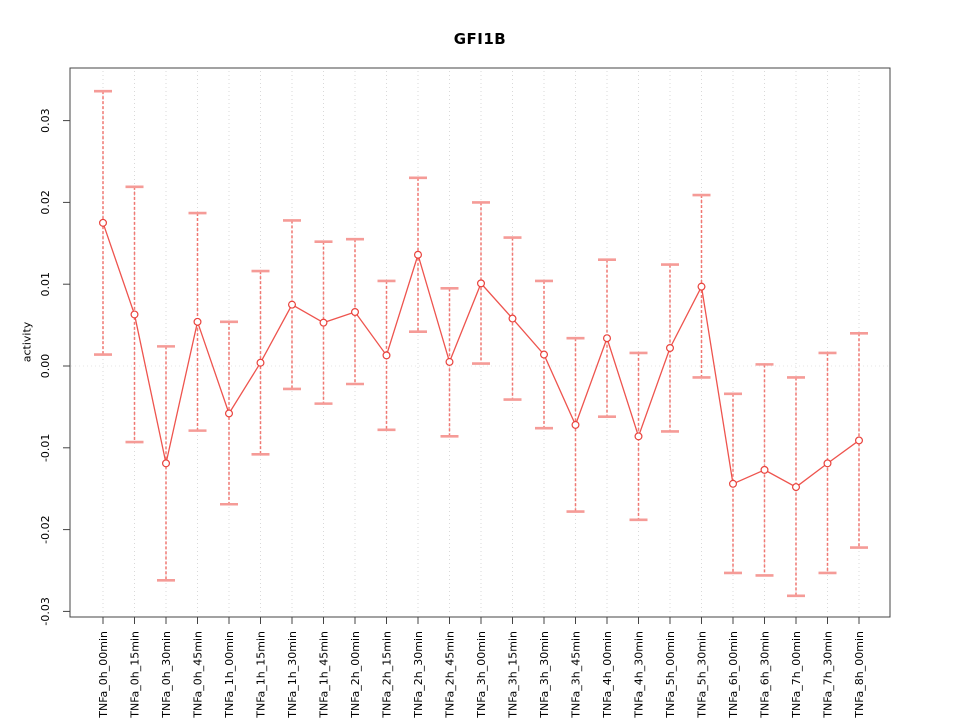  Describe the element at coordinates (639, 675) in the screenshot. I see `x-tick-label: TNFa_4h_30min` at that location.